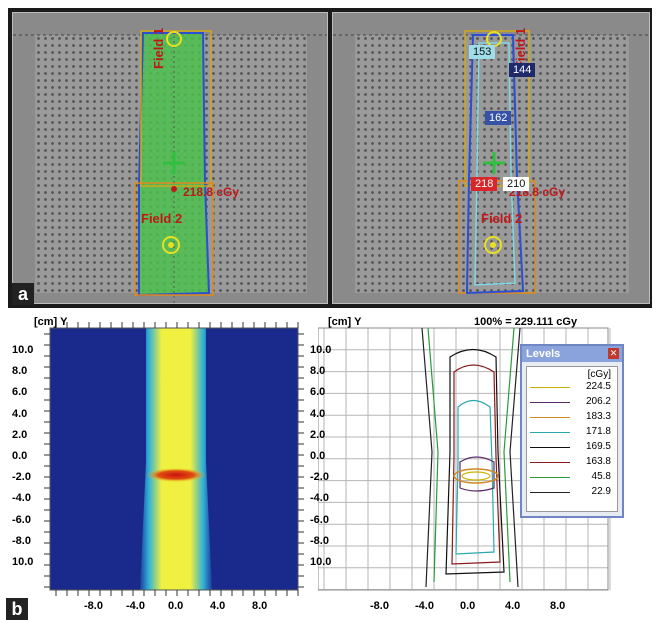 The image size is (660, 620). What do you see at coordinates (572, 402) in the screenshot?
I see `level-row: 206.2` at bounding box center [572, 402].